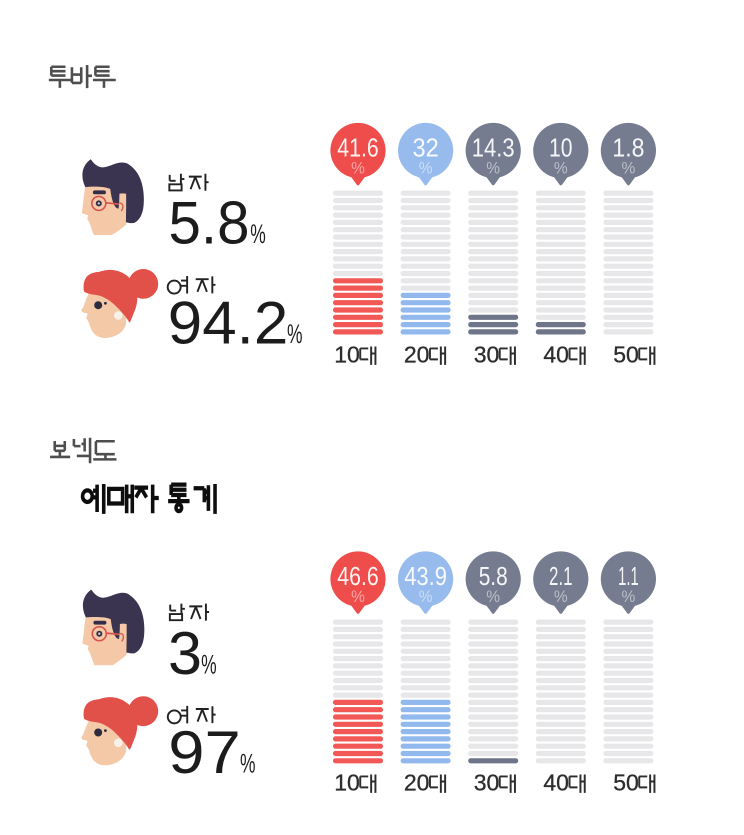 Image resolution: width=744 pixels, height=835 pixels. What do you see at coordinates (493, 149) in the screenshot?
I see `svg-text: 14.3` at bounding box center [493, 149].